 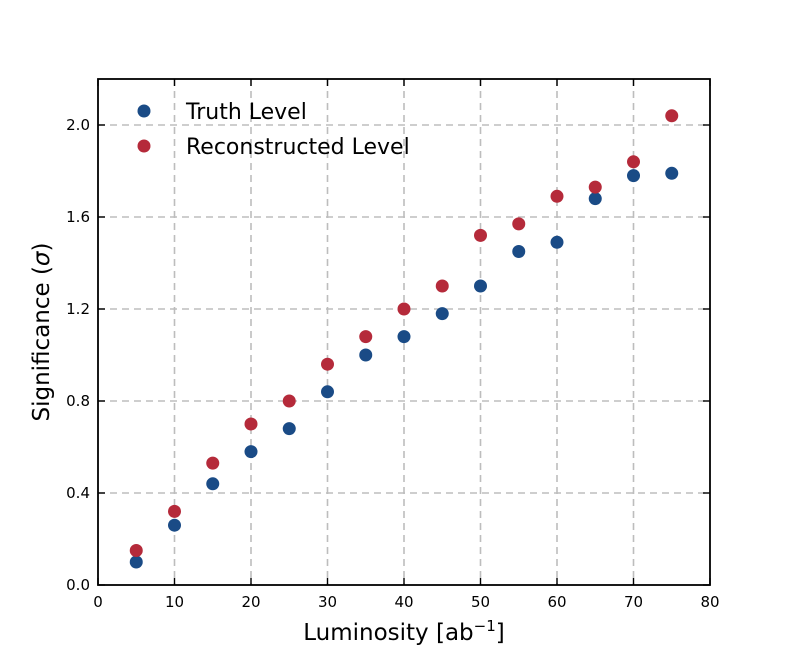 What do you see at coordinates (78, 125) in the screenshot?
I see `y-tick-label: 2.0` at bounding box center [78, 125].